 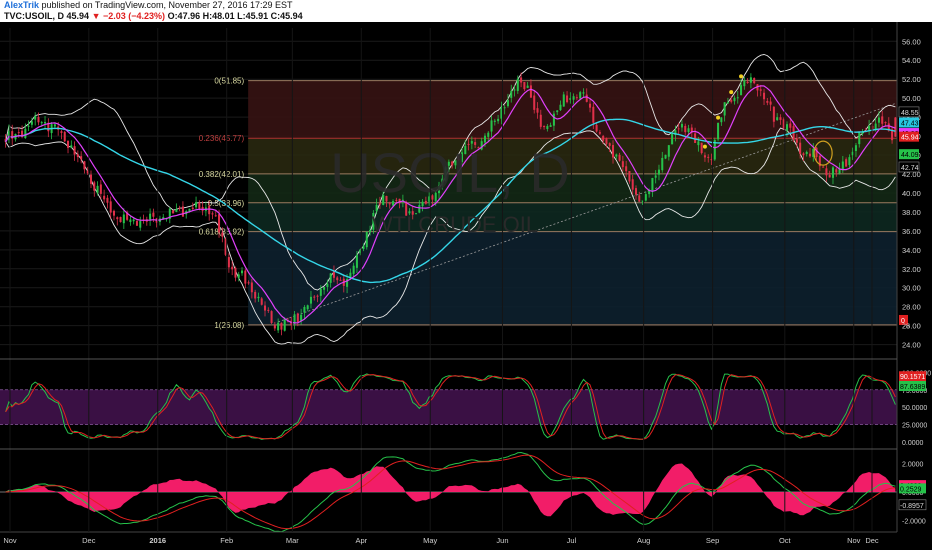 I want to click on down-arrow-icon: ▼, so click(x=96, y=16).